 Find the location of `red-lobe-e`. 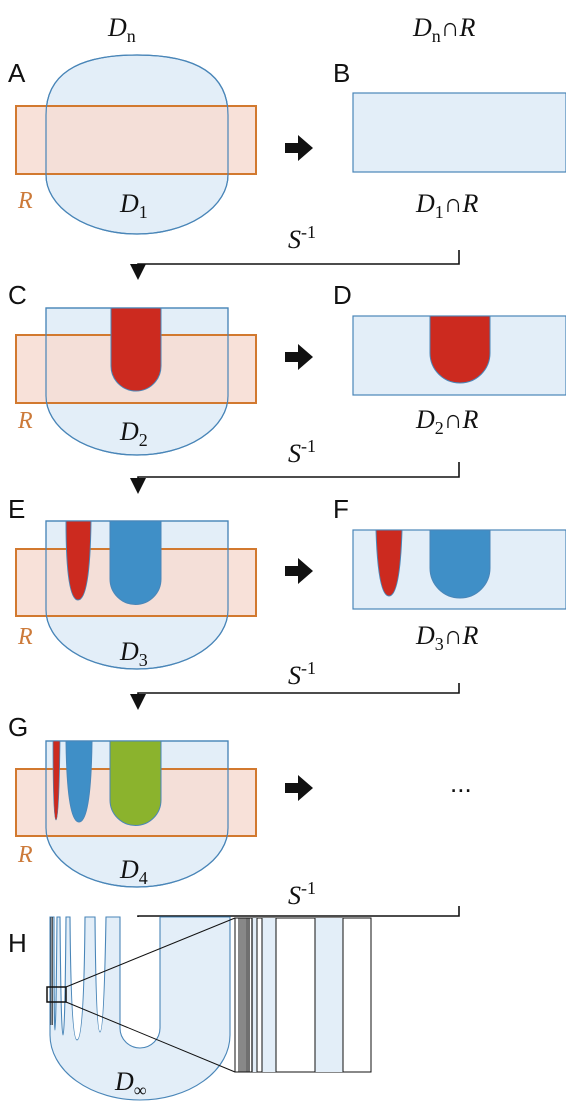

red-lobe-e is located at coordinates (78, 560).